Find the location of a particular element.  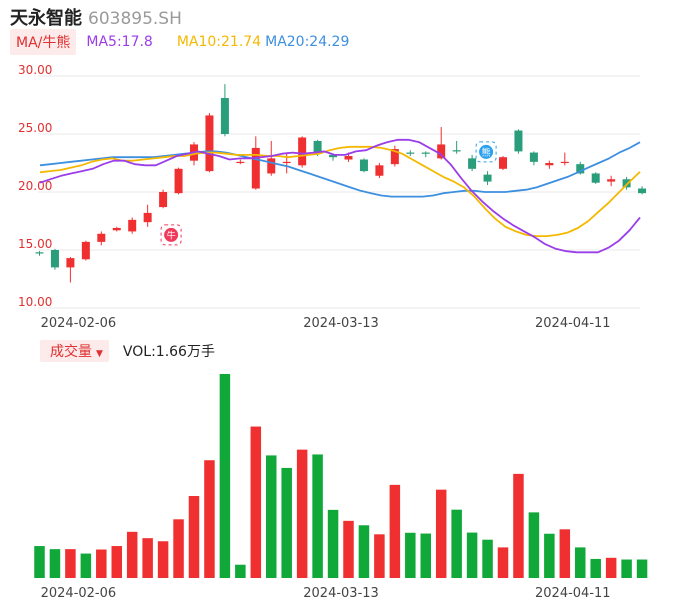

bear-signal-icon: 熊 is located at coordinates (486, 152).